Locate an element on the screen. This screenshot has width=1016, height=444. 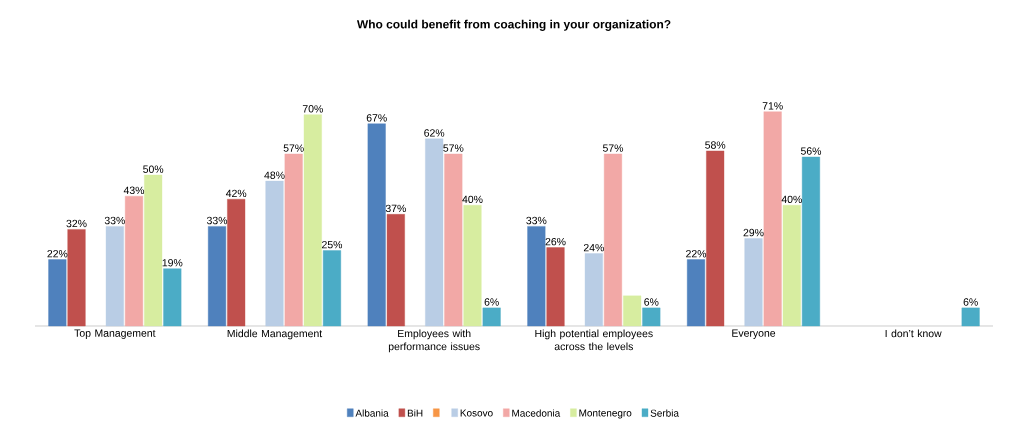
legend-label: Kosovo is located at coordinates (476, 413).